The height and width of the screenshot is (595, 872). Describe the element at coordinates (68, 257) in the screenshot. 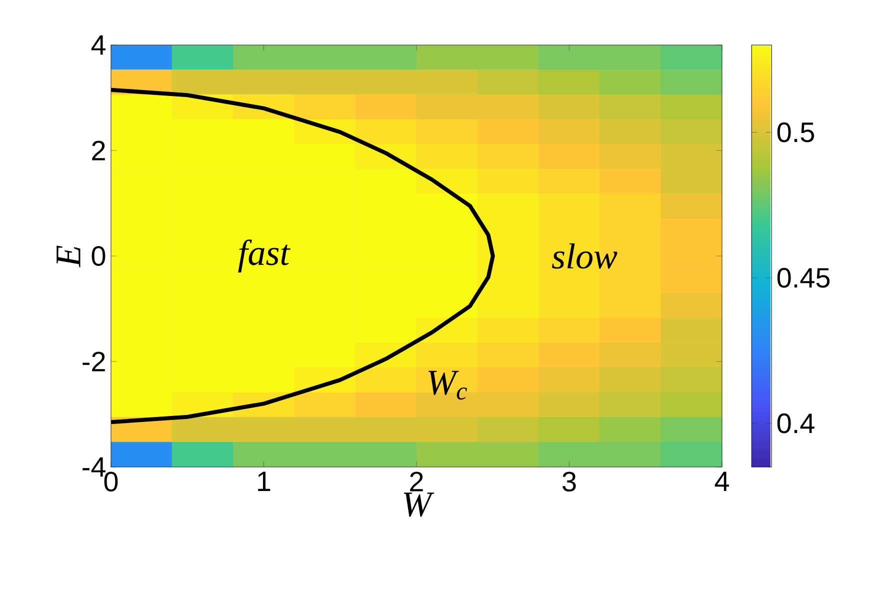

I see `y-axis-title: E` at that location.